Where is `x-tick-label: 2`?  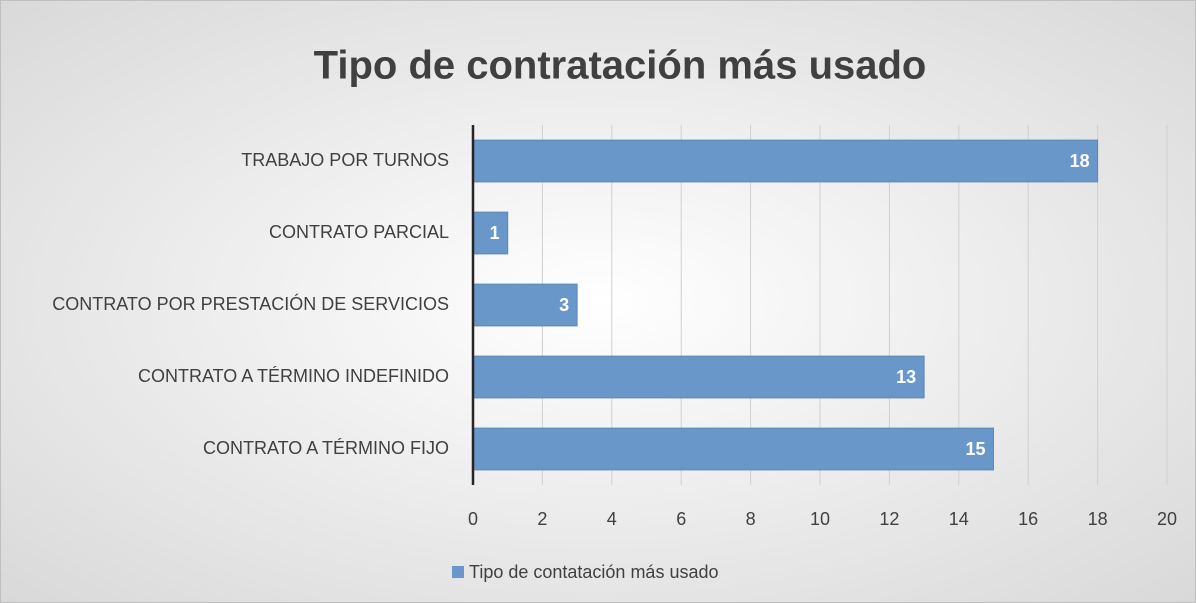 x-tick-label: 2 is located at coordinates (542, 519).